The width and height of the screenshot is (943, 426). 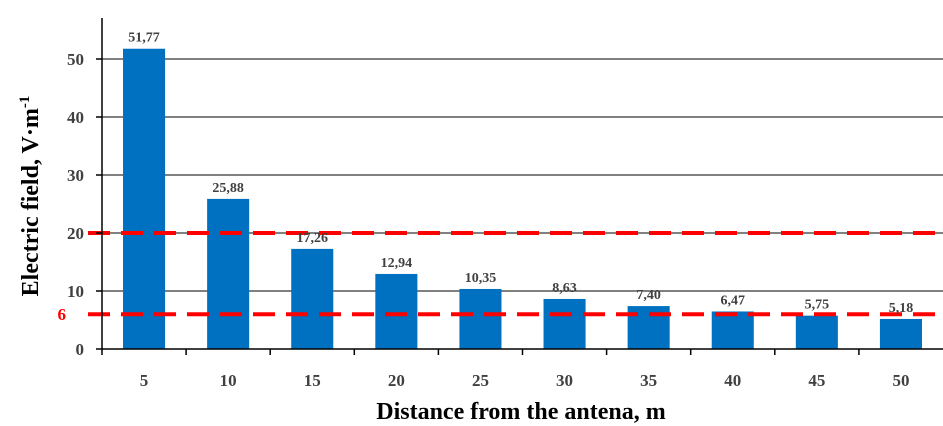 I want to click on x-tick-label-20: 20, so click(x=396, y=380).